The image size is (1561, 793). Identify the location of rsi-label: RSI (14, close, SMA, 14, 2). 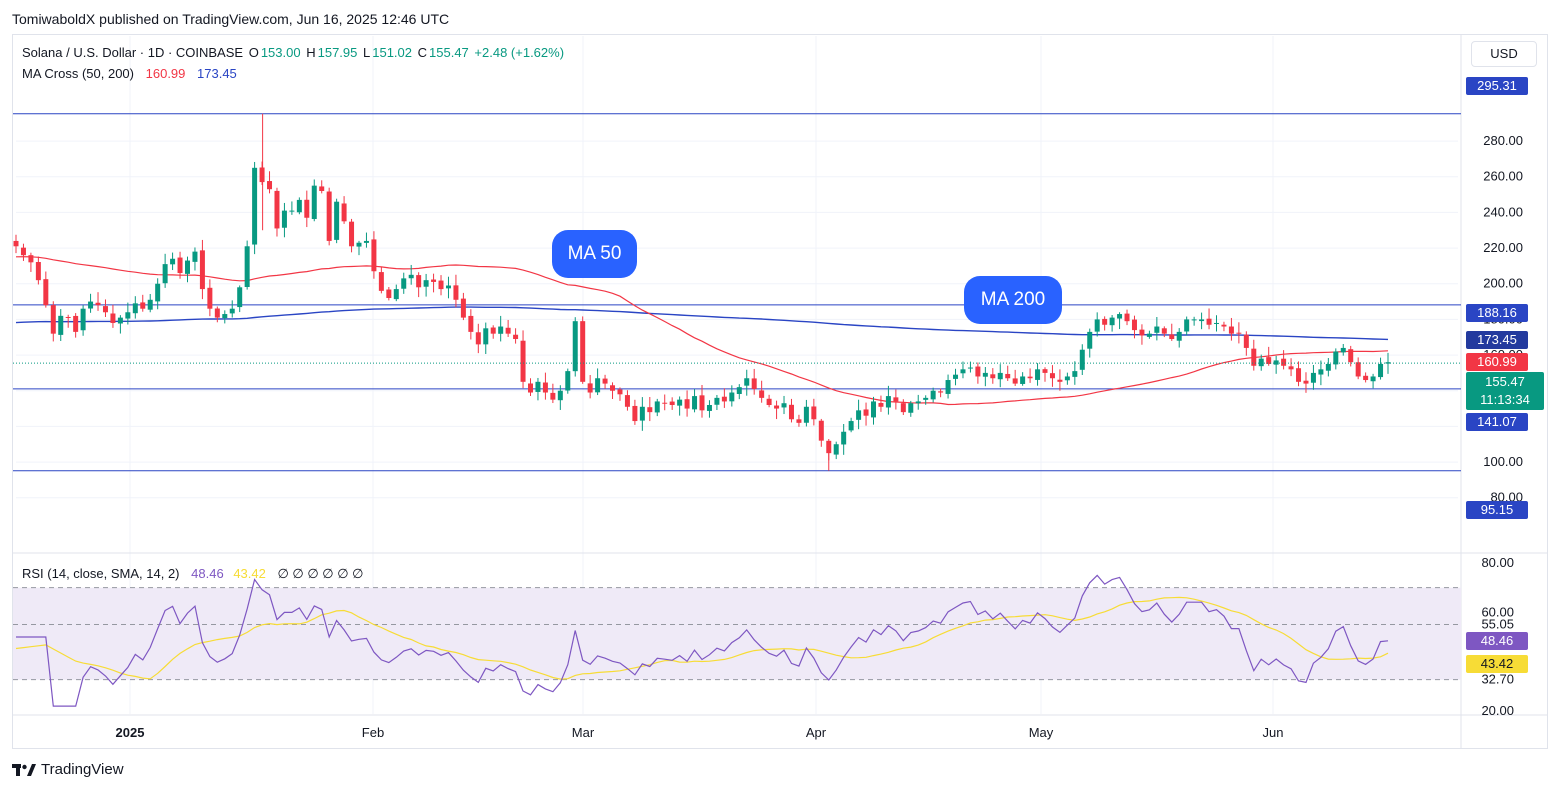
(101, 573).